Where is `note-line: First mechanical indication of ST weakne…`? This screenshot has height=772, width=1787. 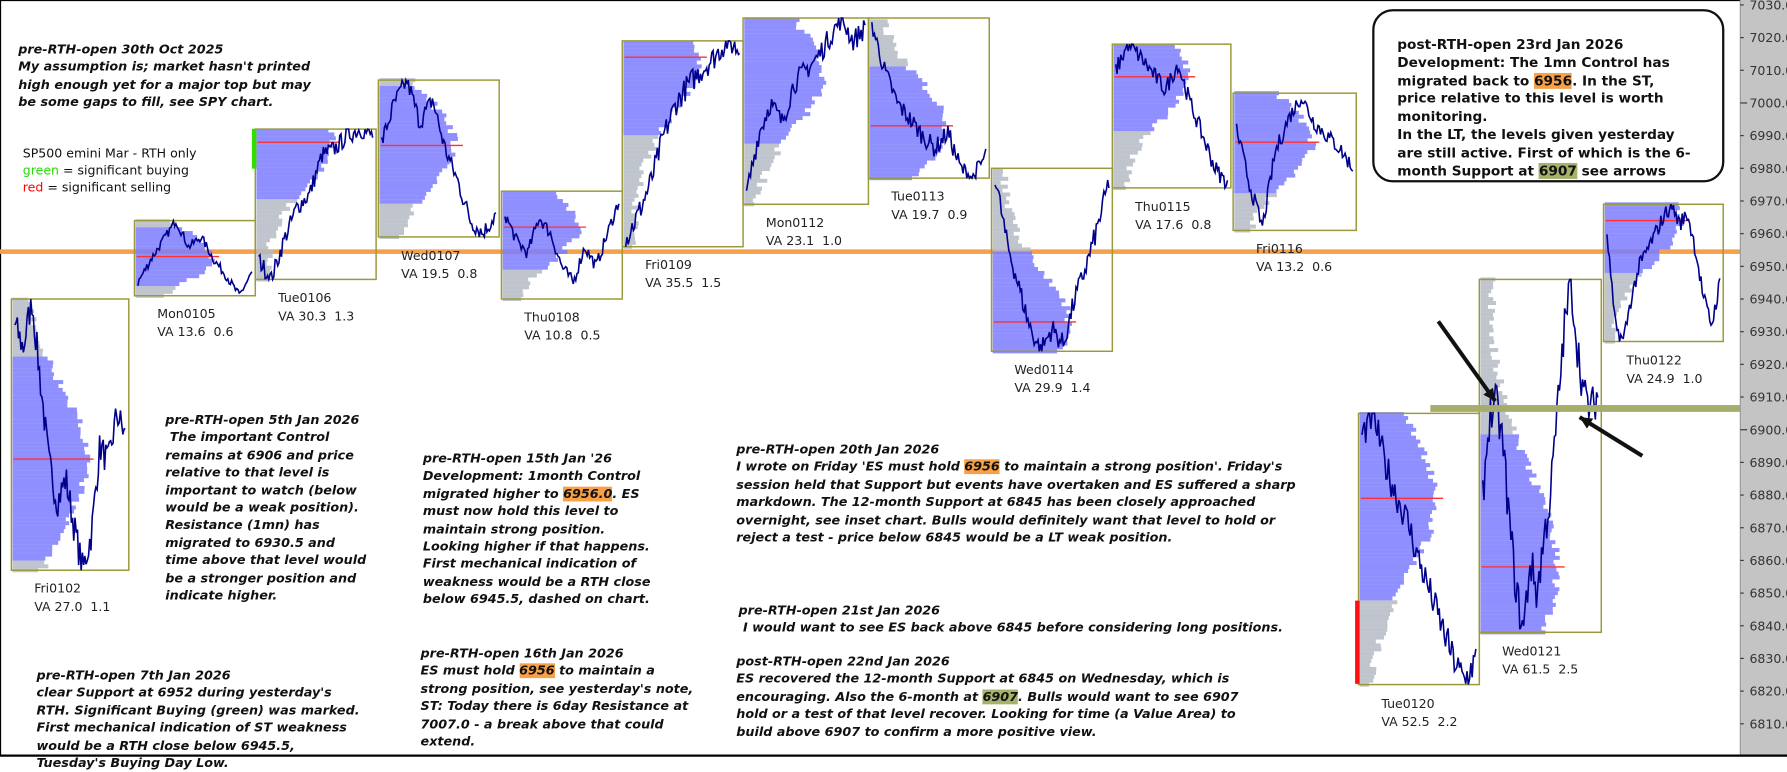
note-line: First mechanical indication of ST weakne… is located at coordinates (197, 728).